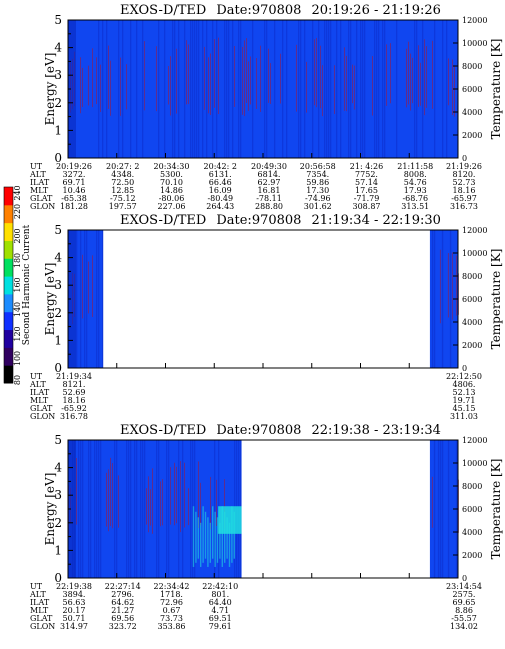  Describe the element at coordinates (171, 626) in the screenshot. I see `orbit-cell: 353.86` at that location.